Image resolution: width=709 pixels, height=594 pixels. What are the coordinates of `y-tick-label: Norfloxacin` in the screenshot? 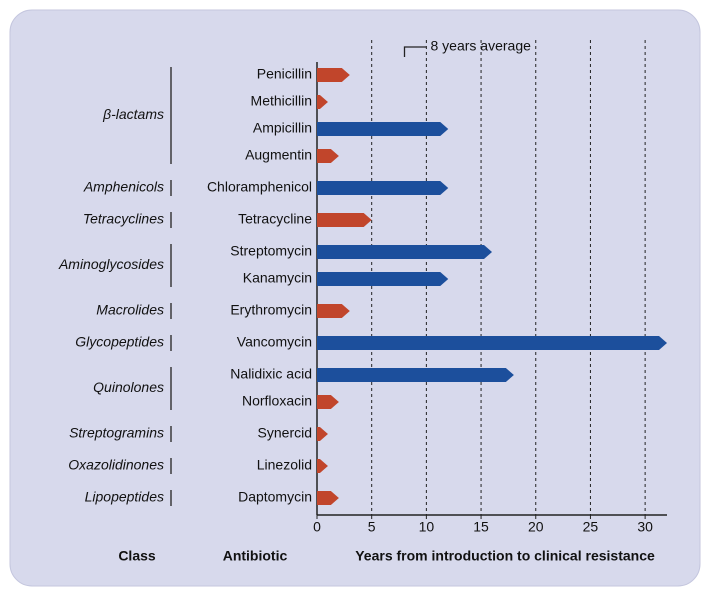 It's located at (277, 401).